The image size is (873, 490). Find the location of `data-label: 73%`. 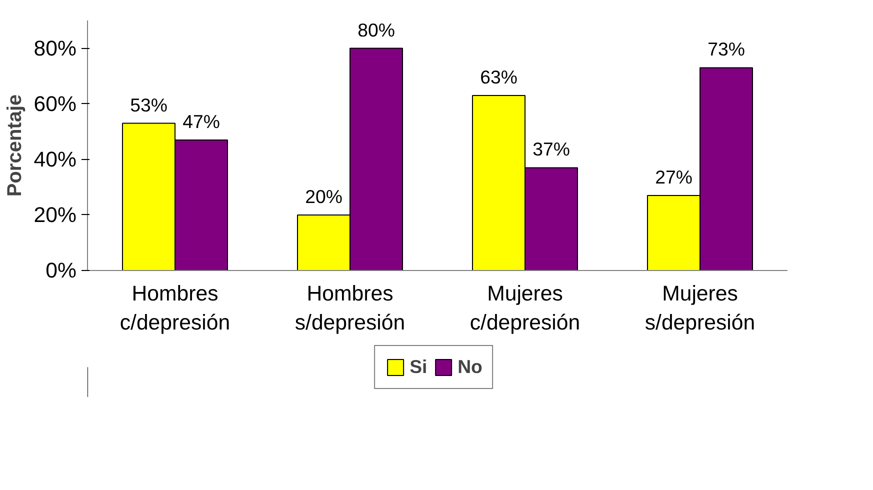

data-label: 73% is located at coordinates (726, 49).